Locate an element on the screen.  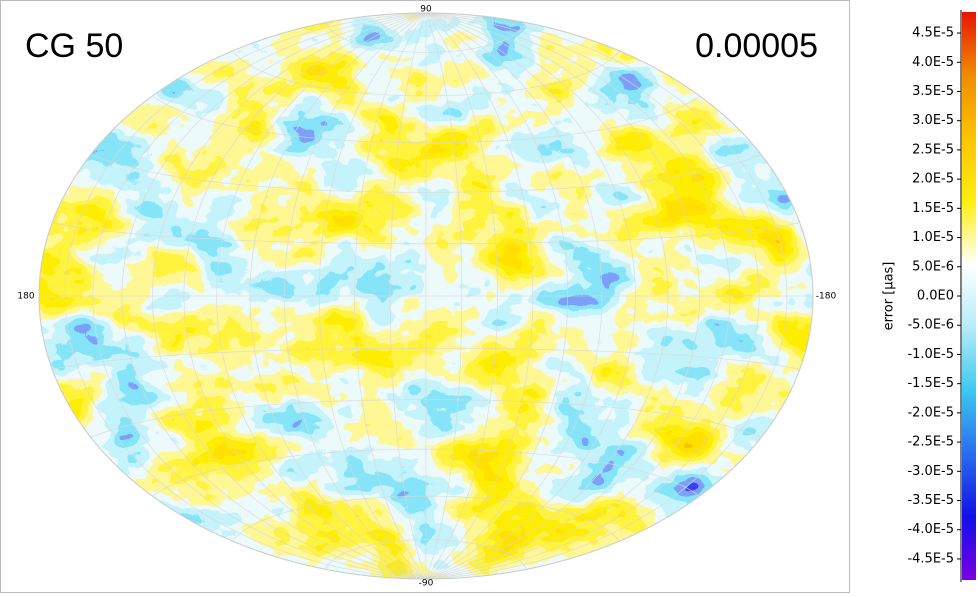
colorbar-tick-label: 4.0E-5 is located at coordinates (933, 62).